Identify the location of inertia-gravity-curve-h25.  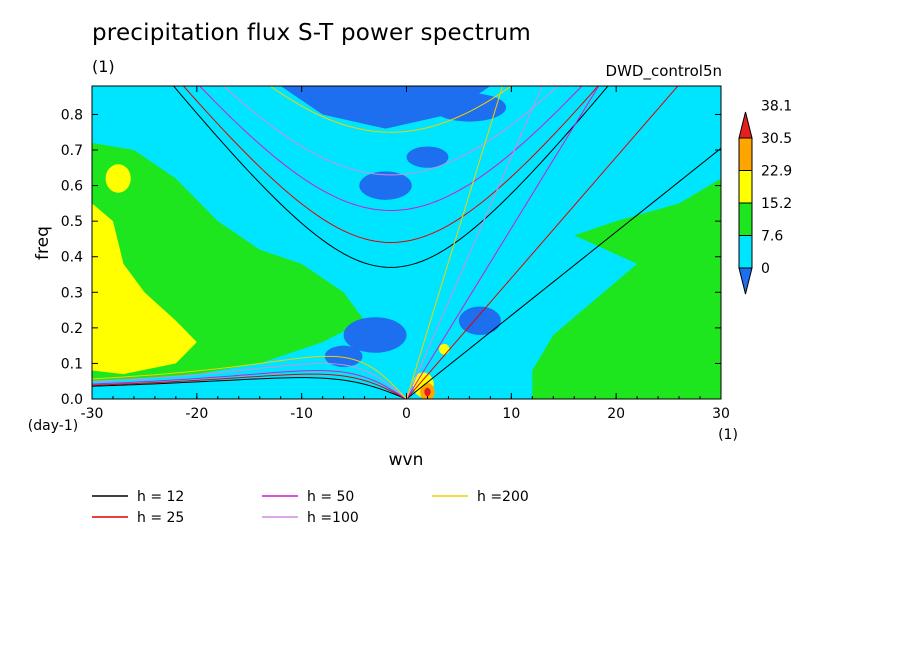
(390, 165).